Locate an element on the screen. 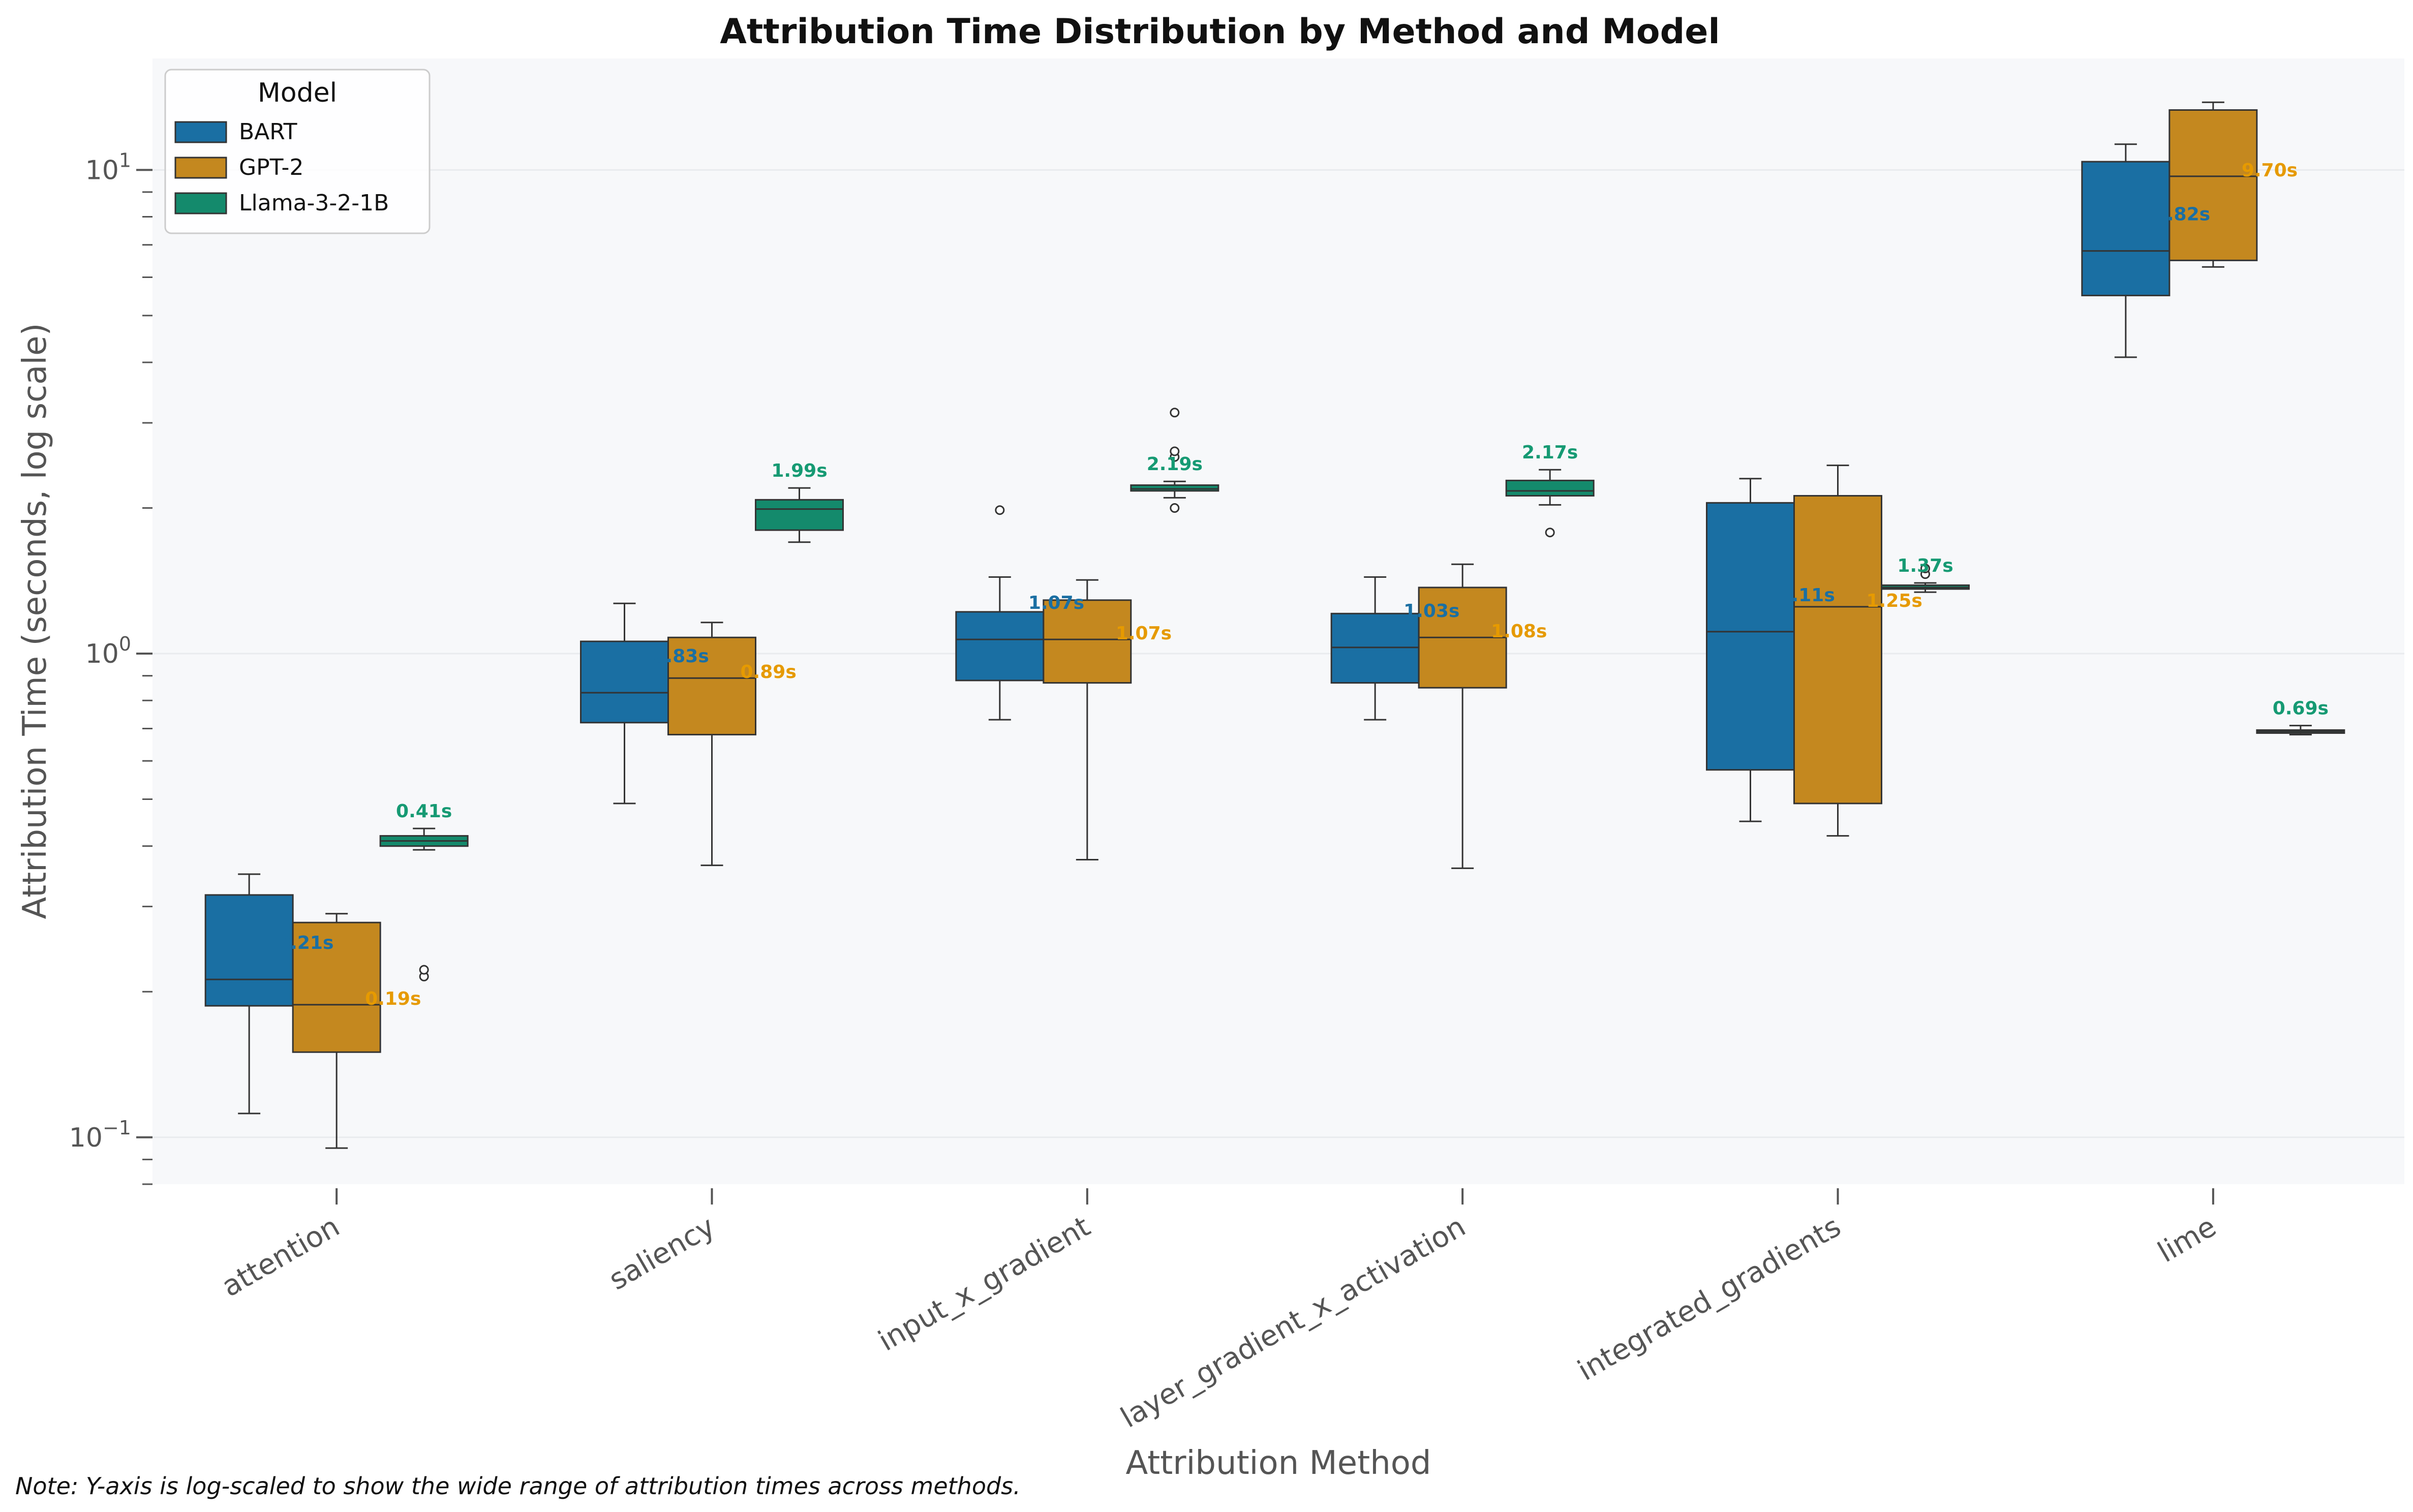 The width and height of the screenshot is (2413, 1512). x-axis-label: Attribution Method is located at coordinates (1278, 1463).